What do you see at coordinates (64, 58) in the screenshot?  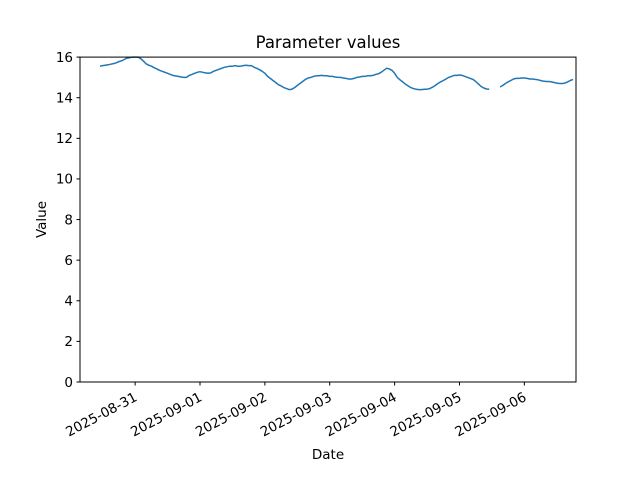 I see `y-tick-label: 16` at bounding box center [64, 58].